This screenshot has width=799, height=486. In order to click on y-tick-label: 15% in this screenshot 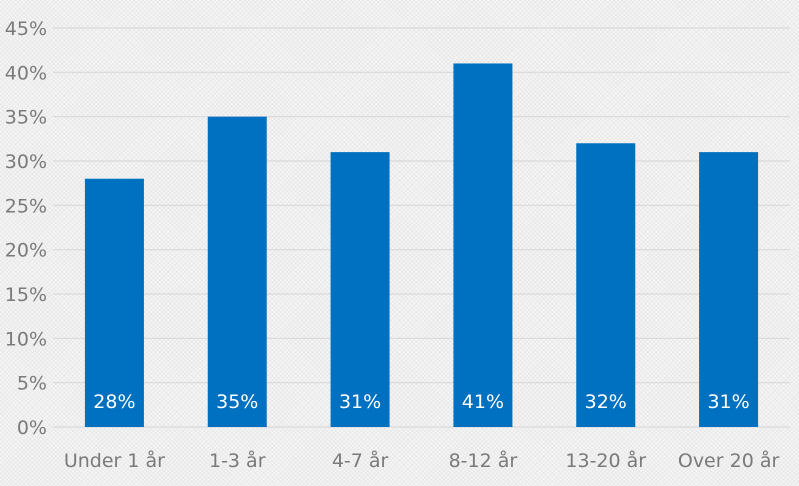, I will do `click(26, 295)`.